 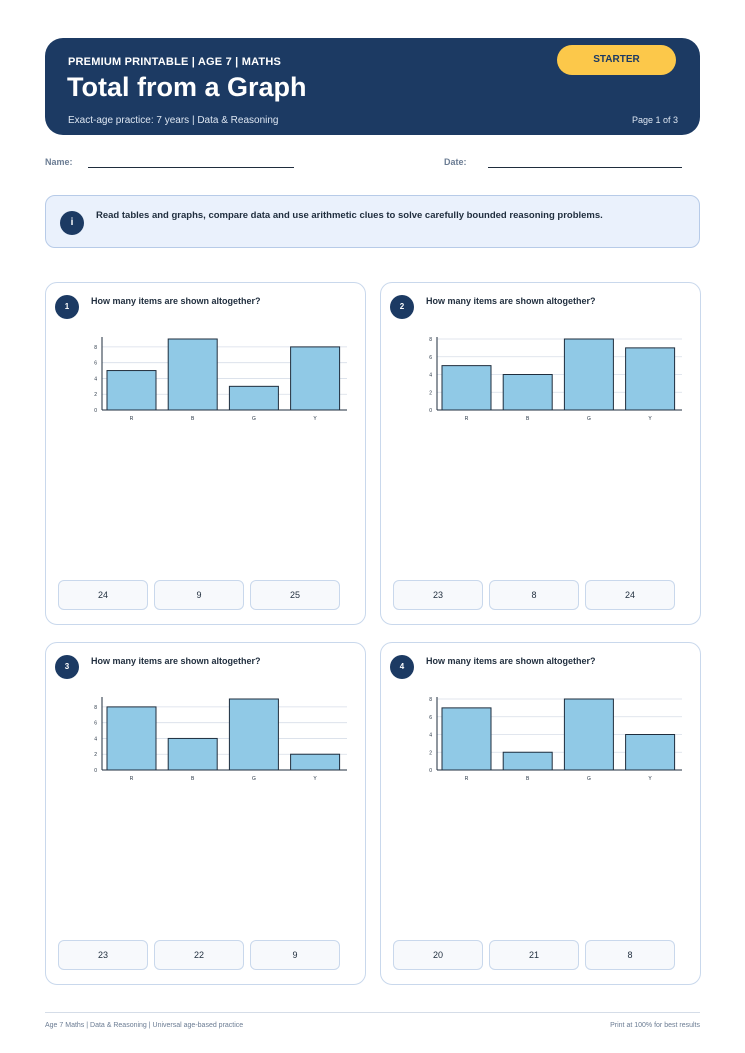 What do you see at coordinates (295, 595) in the screenshot?
I see `answer-option: 25` at bounding box center [295, 595].